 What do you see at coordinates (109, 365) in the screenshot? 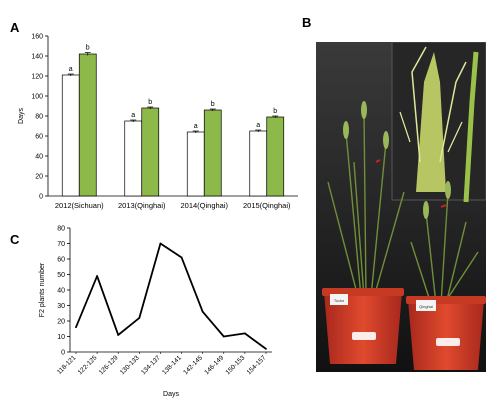
I see `x-tick-label: 126-129` at bounding box center [109, 365].